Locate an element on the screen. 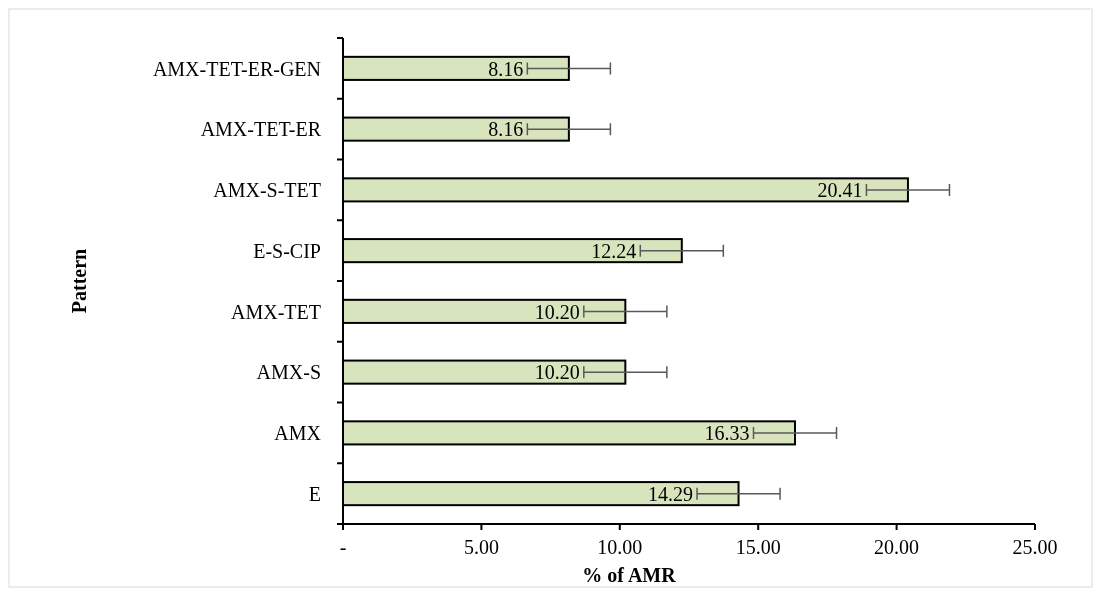  y-tick-label: AMX is located at coordinates (298, 433).